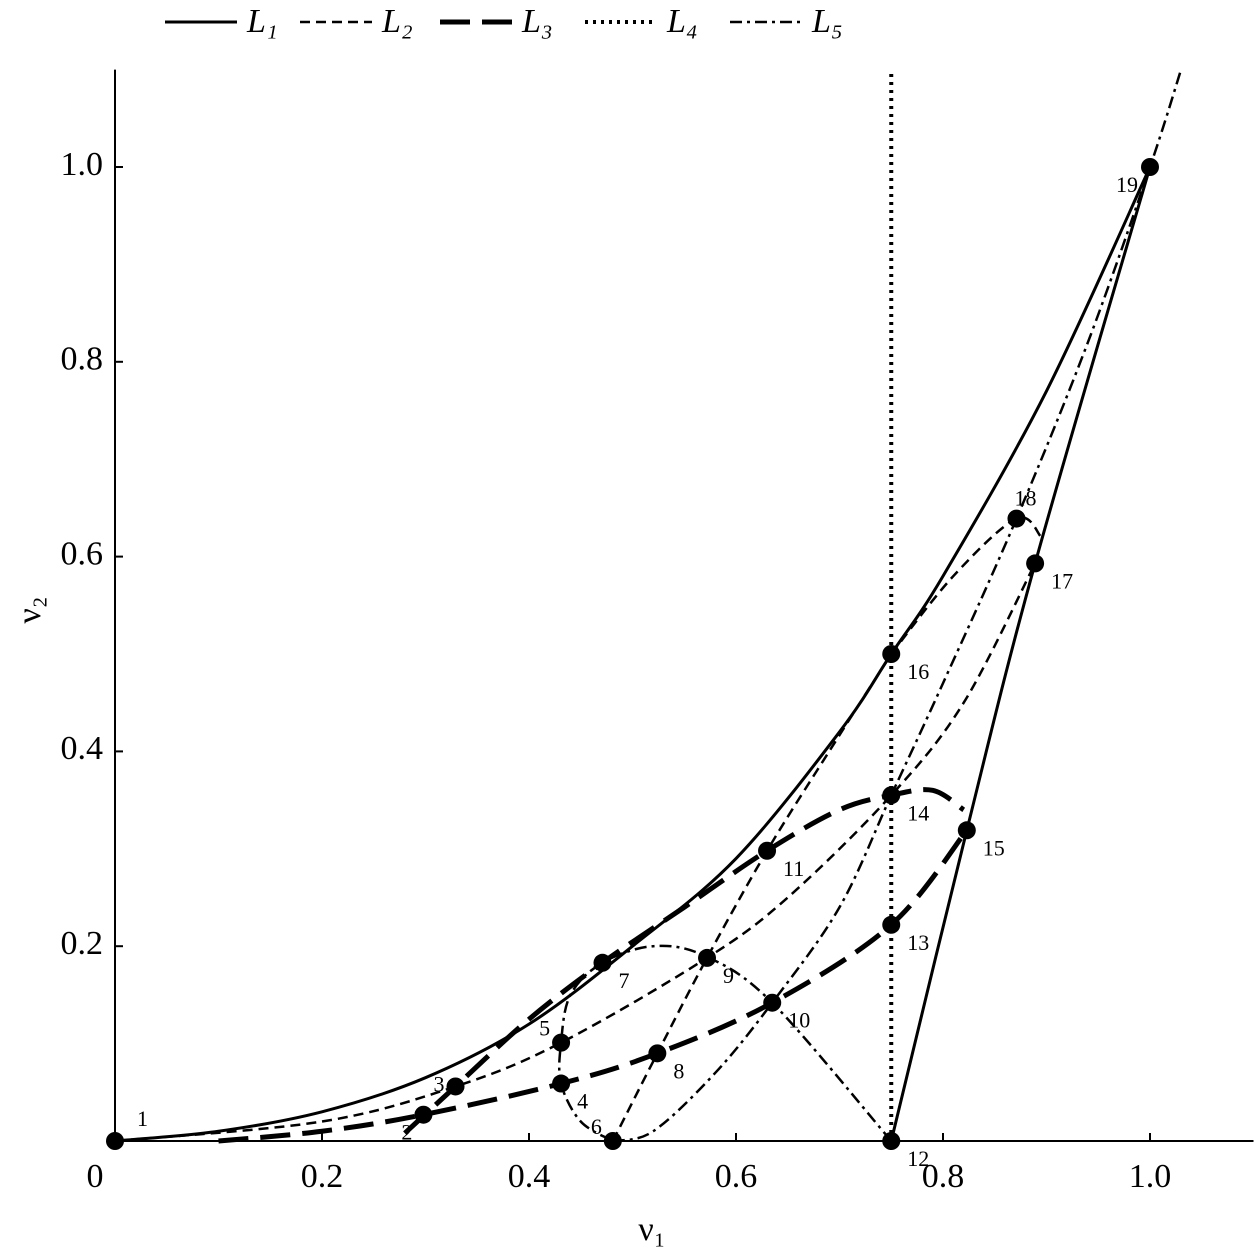  What do you see at coordinates (736, 1176) in the screenshot?
I see `x-tick-label: 0.6` at bounding box center [736, 1176].